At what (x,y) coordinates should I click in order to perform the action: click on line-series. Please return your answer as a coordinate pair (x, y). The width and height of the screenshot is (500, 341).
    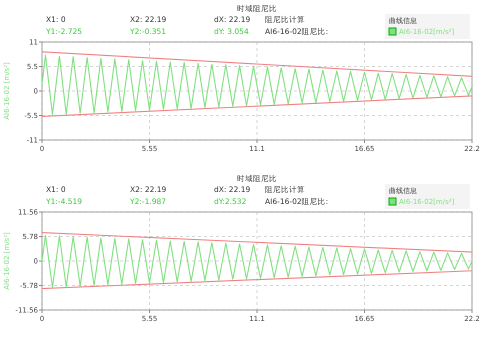
    Looking at the image, I should click on (257, 261).